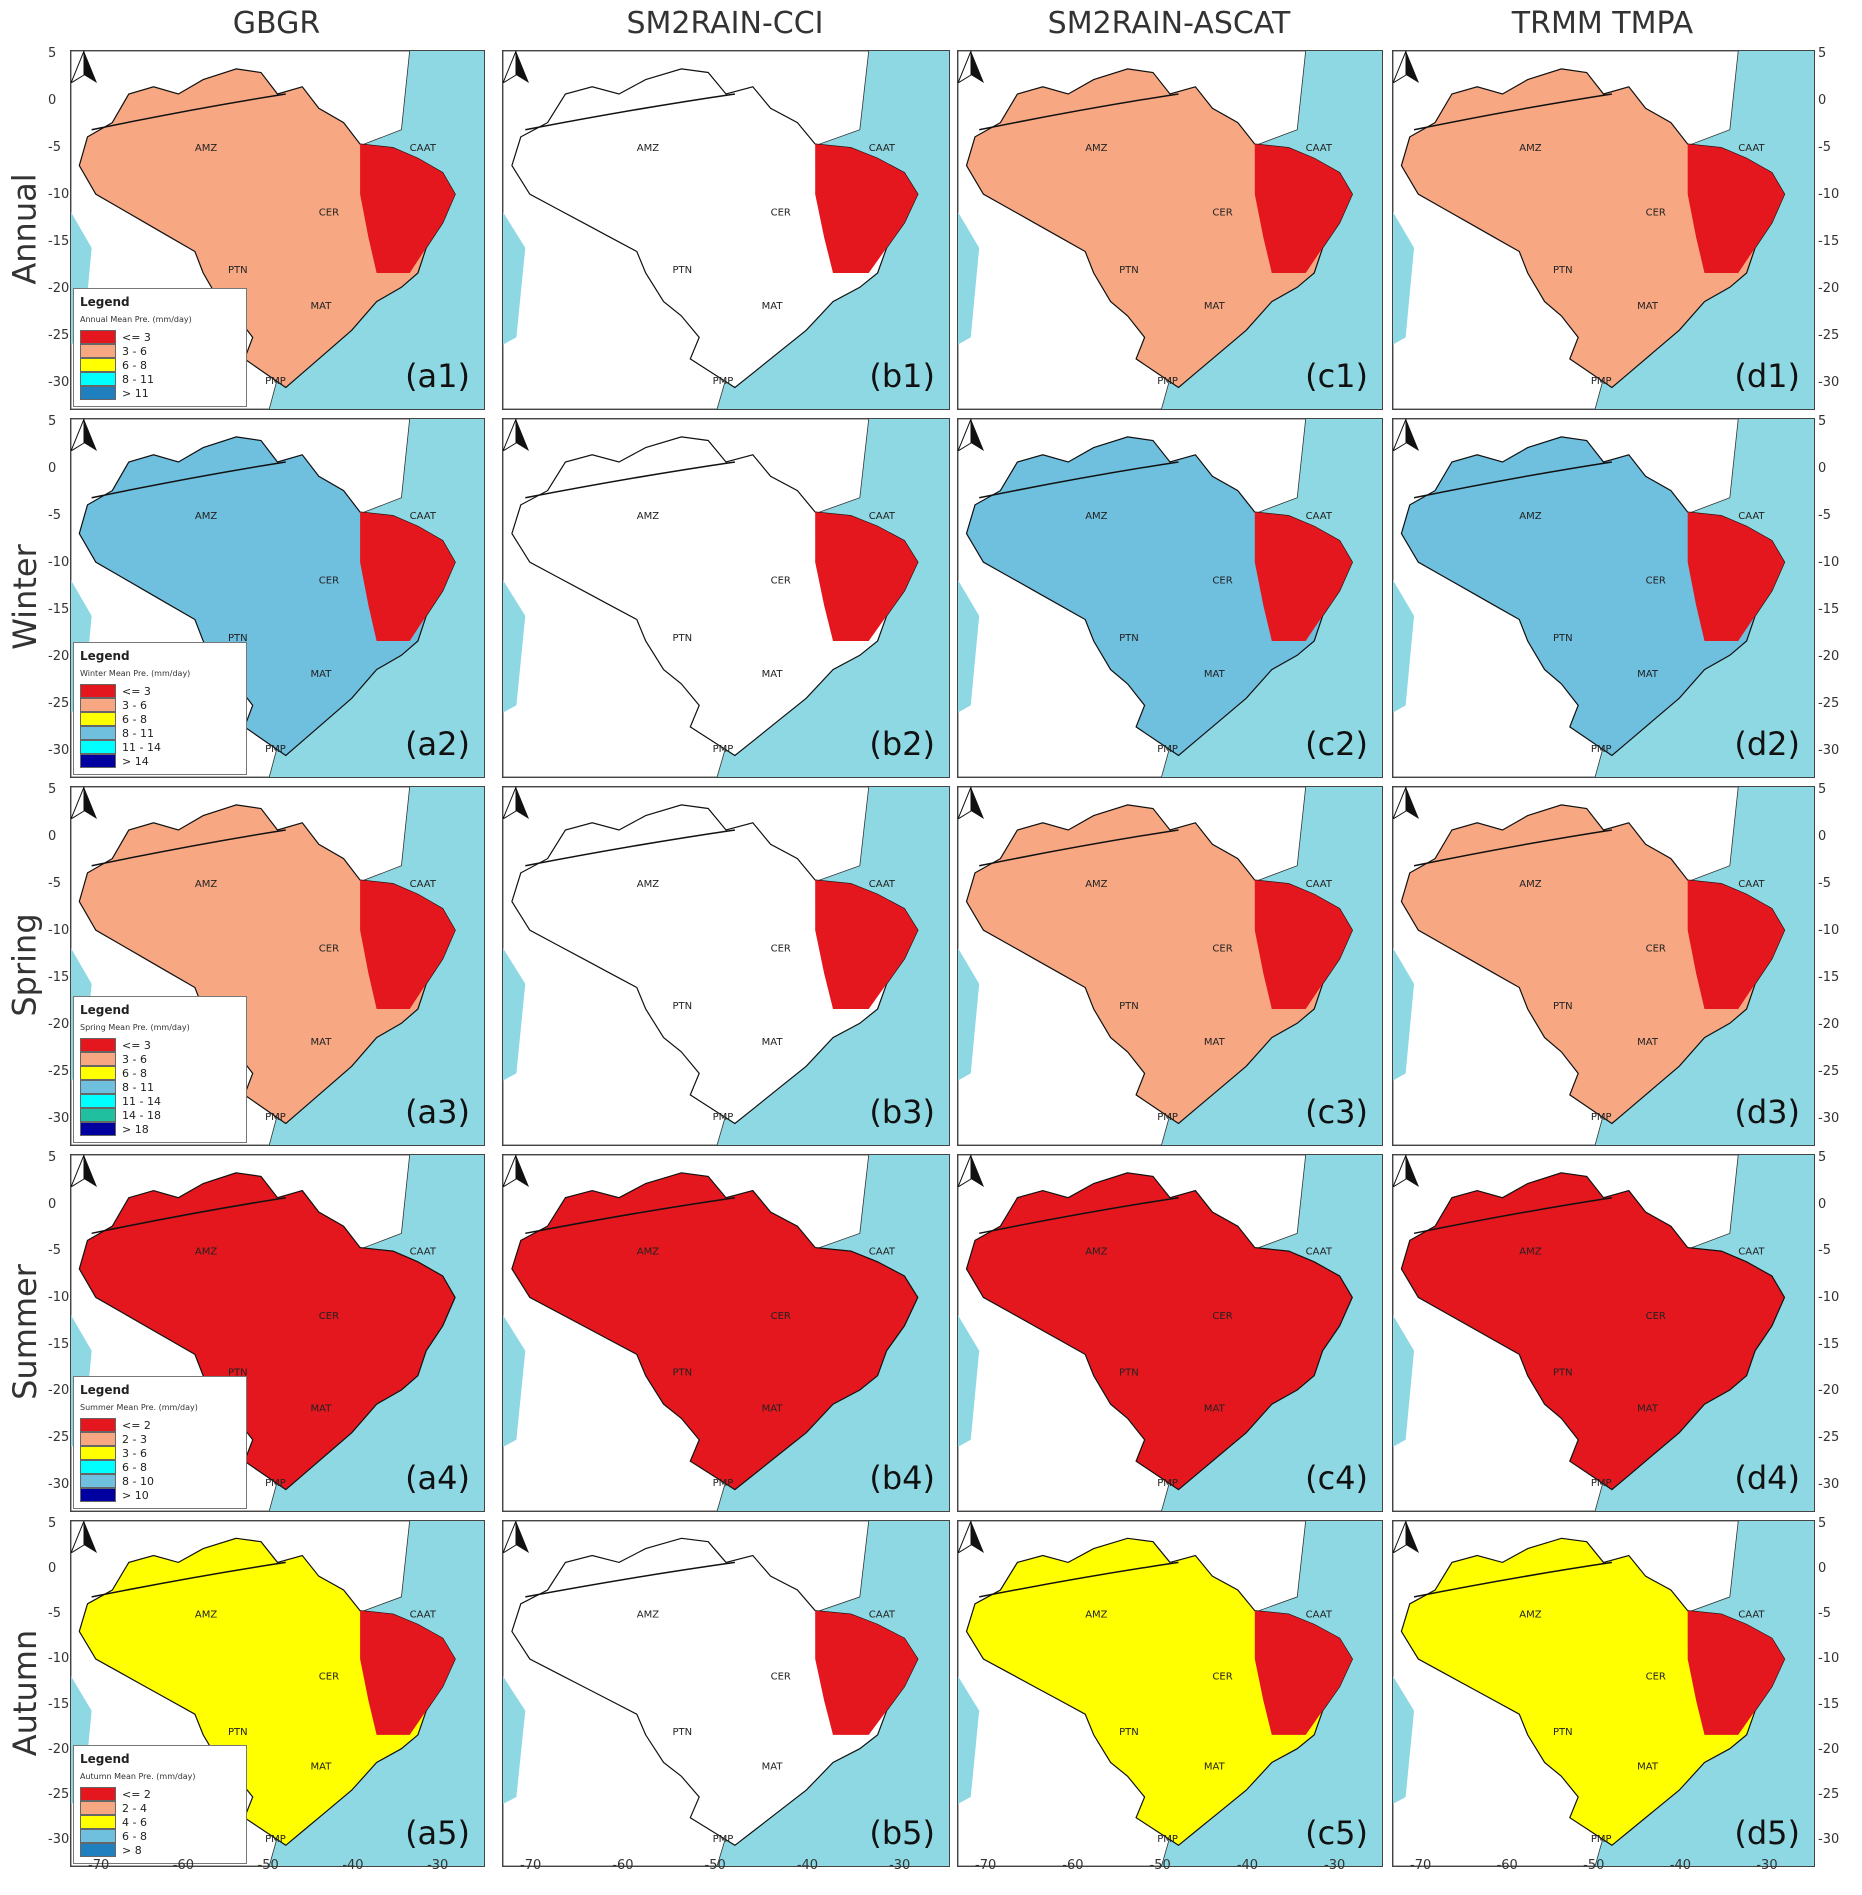 The height and width of the screenshot is (1895, 1862). I want to click on legend-item-label: 14 - 18, so click(141, 1115).